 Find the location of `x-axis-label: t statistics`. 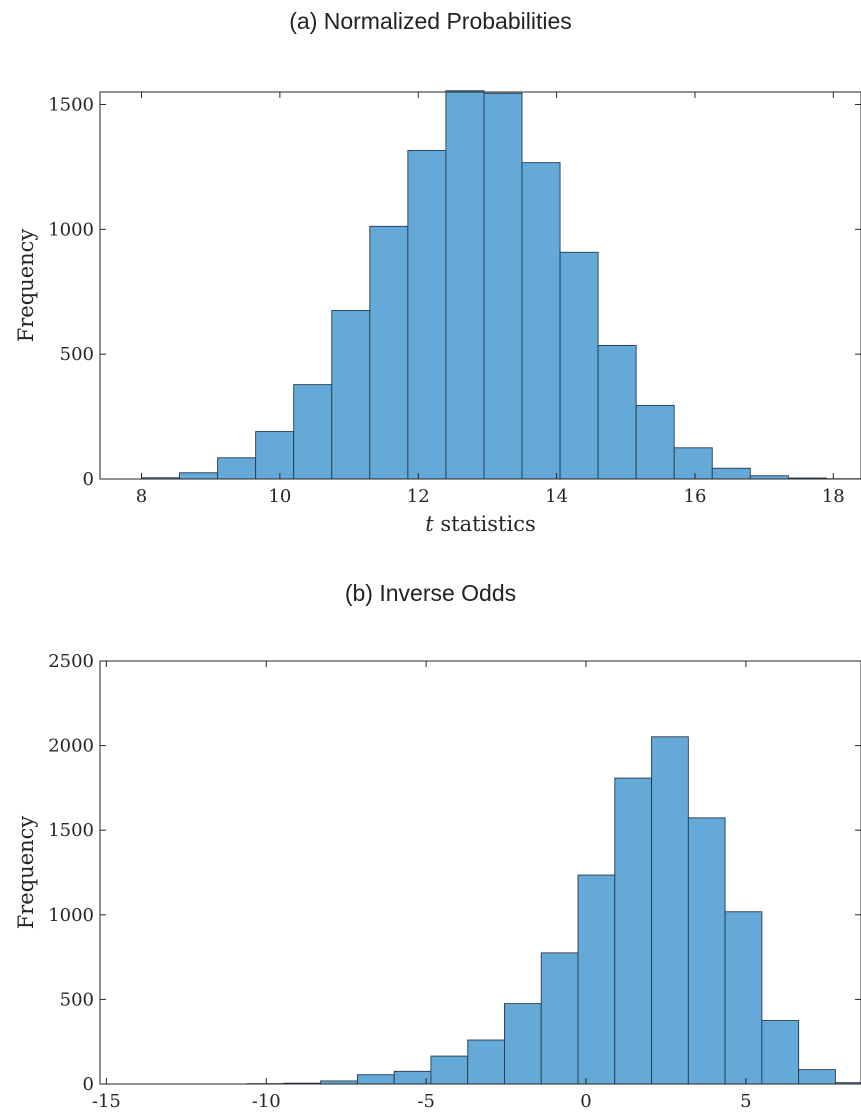

x-axis-label: t statistics is located at coordinates (480, 524).